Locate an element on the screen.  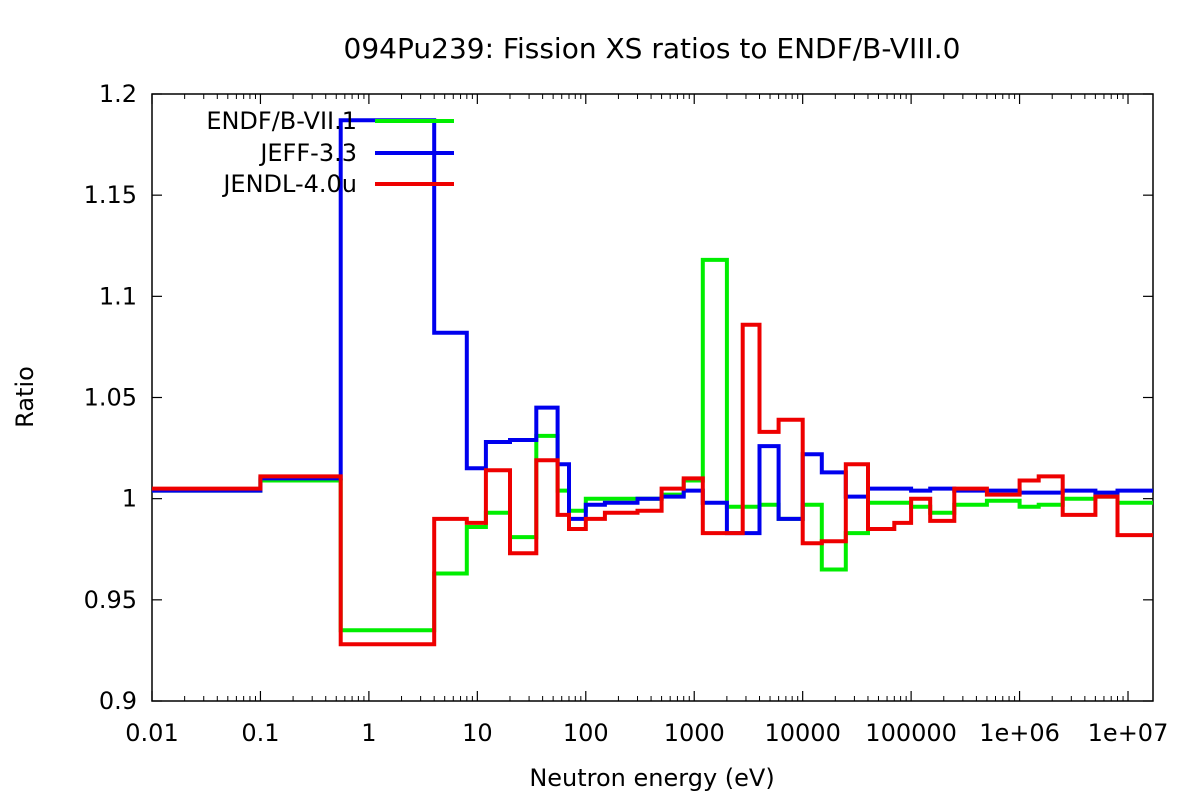
x-tick-label: 100000 is located at coordinates (911, 733).